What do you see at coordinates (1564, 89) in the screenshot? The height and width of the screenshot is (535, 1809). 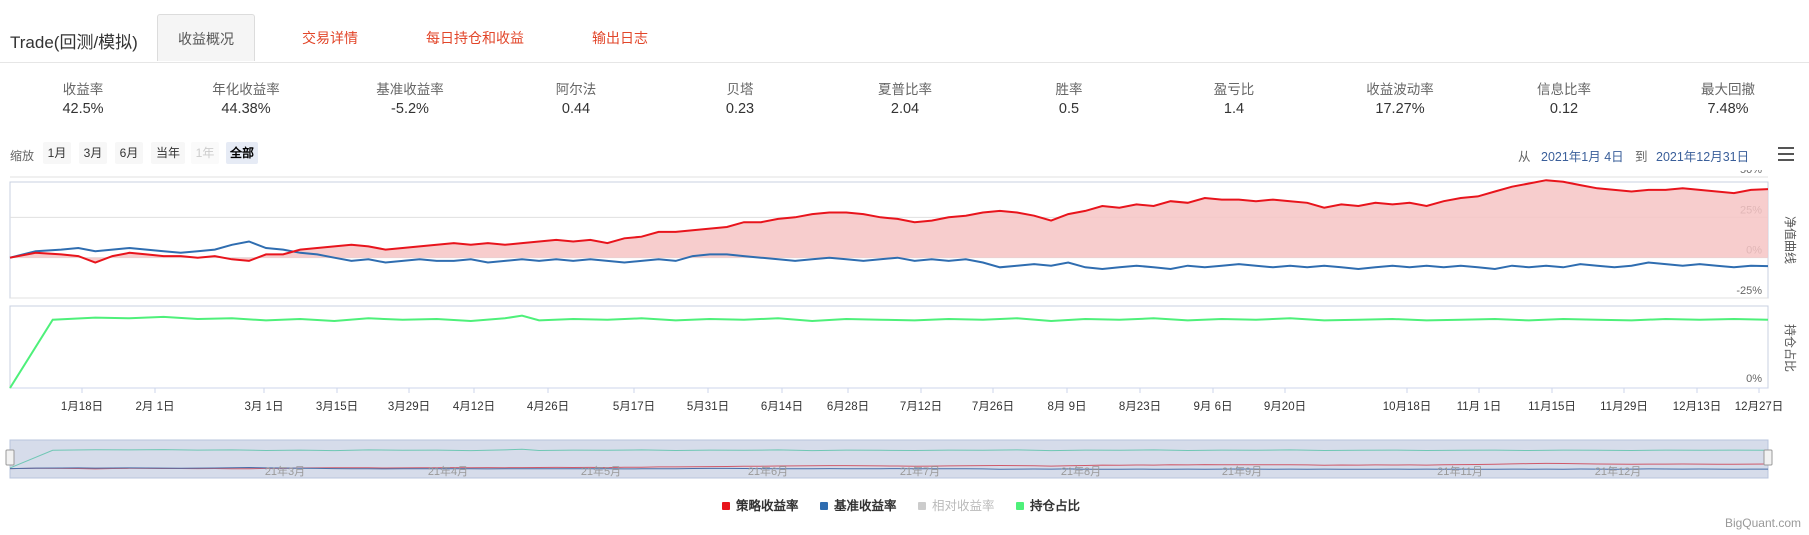 I see `metric-label: 信息比率` at bounding box center [1564, 89].